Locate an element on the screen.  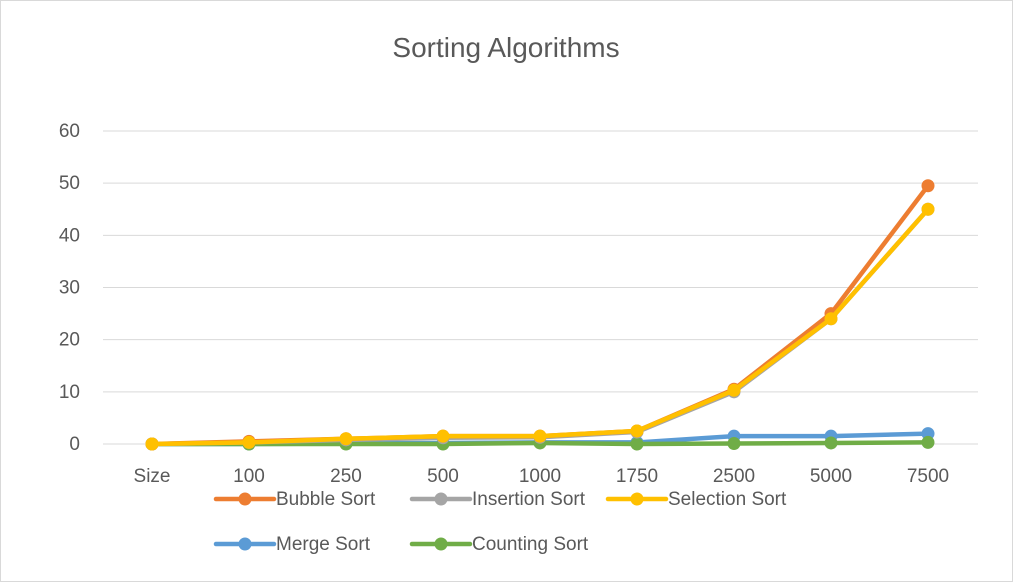
legend-item-insertion-sort: Insertion Sort is located at coordinates (497, 499).